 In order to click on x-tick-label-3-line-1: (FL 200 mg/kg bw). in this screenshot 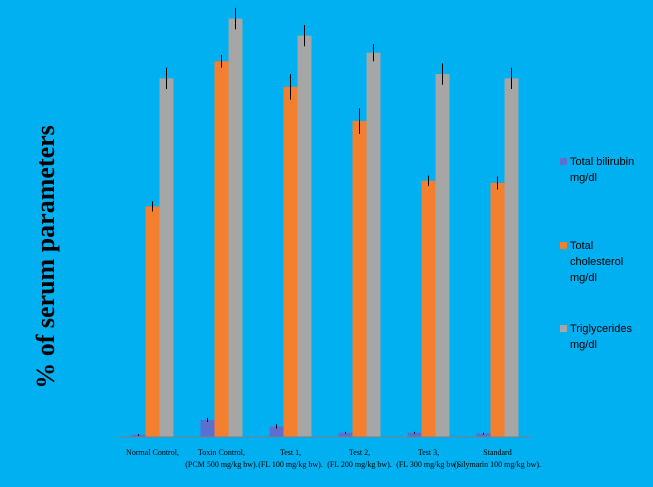, I will do `click(359, 464)`.